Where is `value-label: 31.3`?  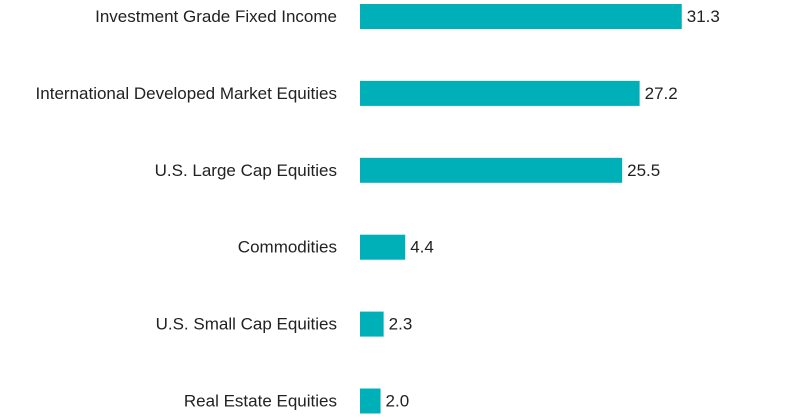
value-label: 31.3 is located at coordinates (703, 16).